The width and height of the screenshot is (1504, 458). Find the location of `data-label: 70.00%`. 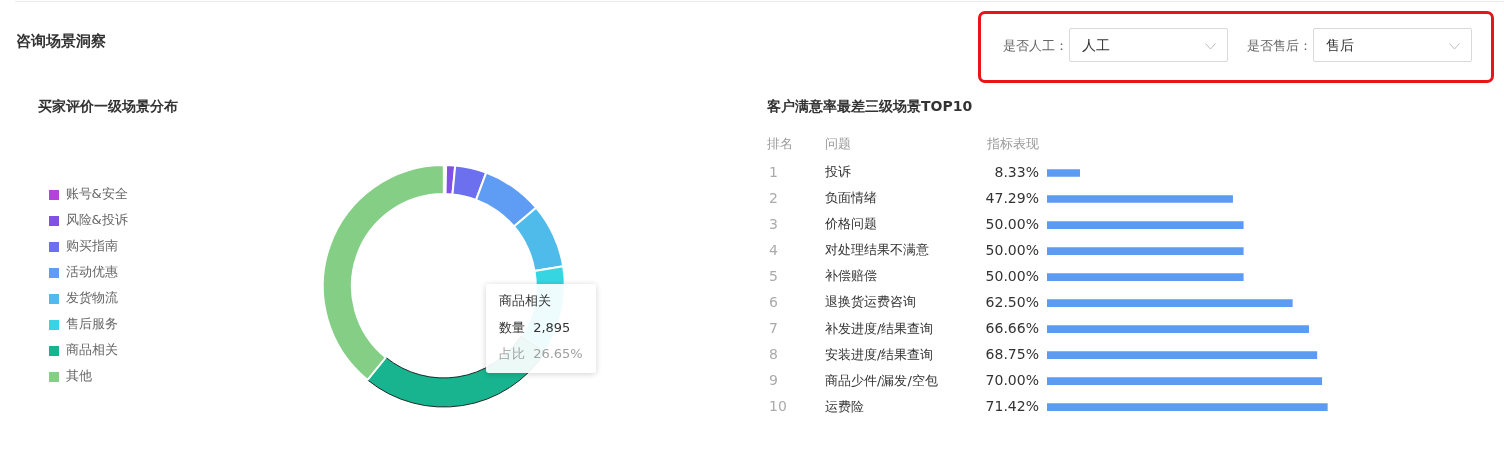

data-label: 70.00% is located at coordinates (1012, 379).